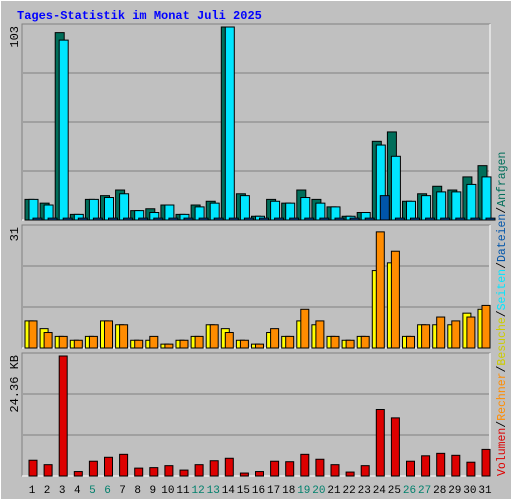  I want to click on x-tick-label-4: 4, so click(77, 491).